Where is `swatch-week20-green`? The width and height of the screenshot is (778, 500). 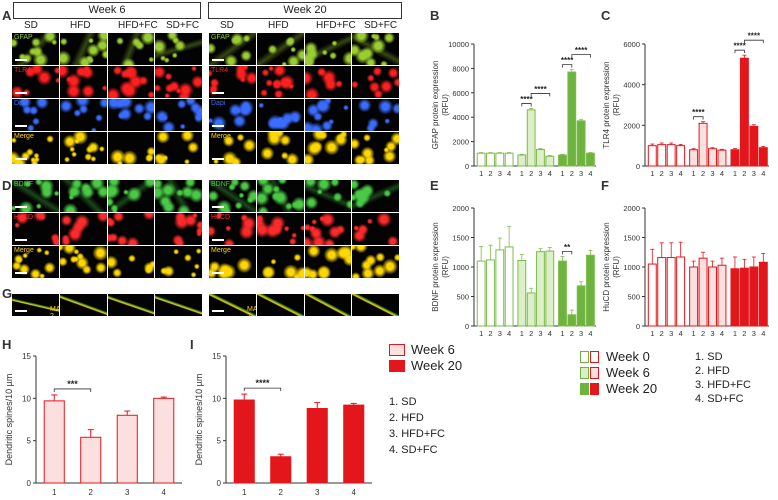
swatch-week20-green is located at coordinates (584, 389).